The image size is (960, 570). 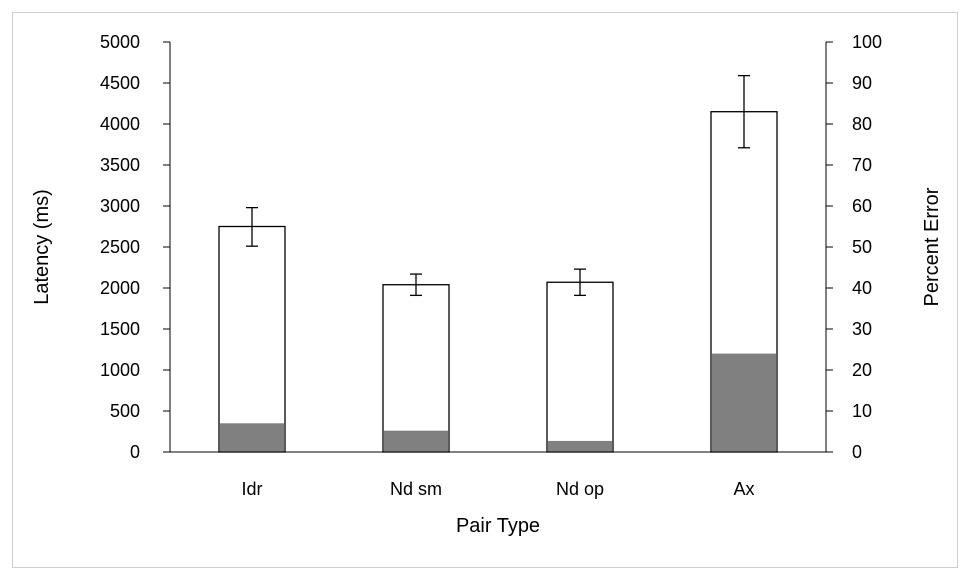 What do you see at coordinates (125, 411) in the screenshot?
I see `left-tick-label: 500` at bounding box center [125, 411].